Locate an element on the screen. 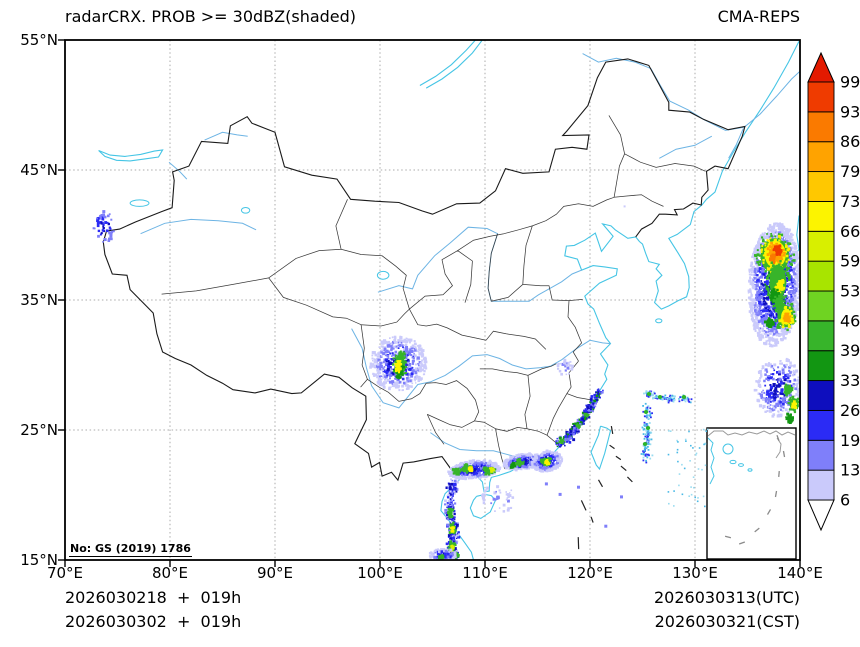  y-tick-label: 55°N is located at coordinates (39, 40).